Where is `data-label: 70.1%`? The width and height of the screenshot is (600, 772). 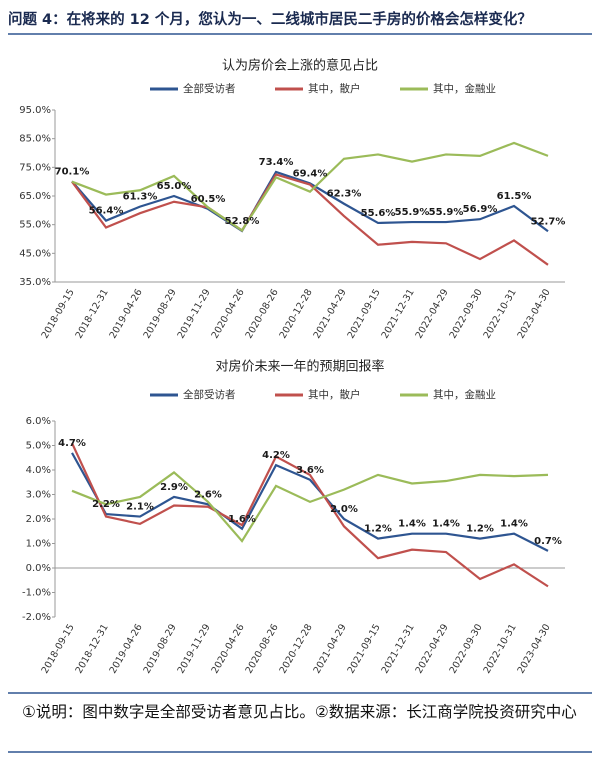
data-label: 70.1% is located at coordinates (72, 171).